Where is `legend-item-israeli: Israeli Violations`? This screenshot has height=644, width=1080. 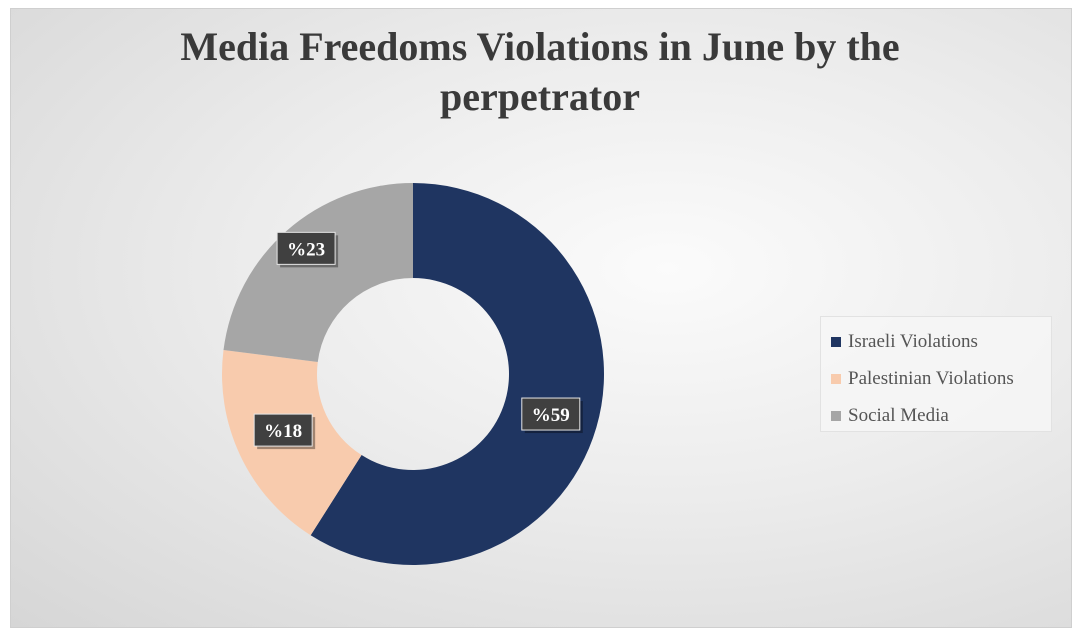 legend-item-israeli: Israeli Violations is located at coordinates (941, 341).